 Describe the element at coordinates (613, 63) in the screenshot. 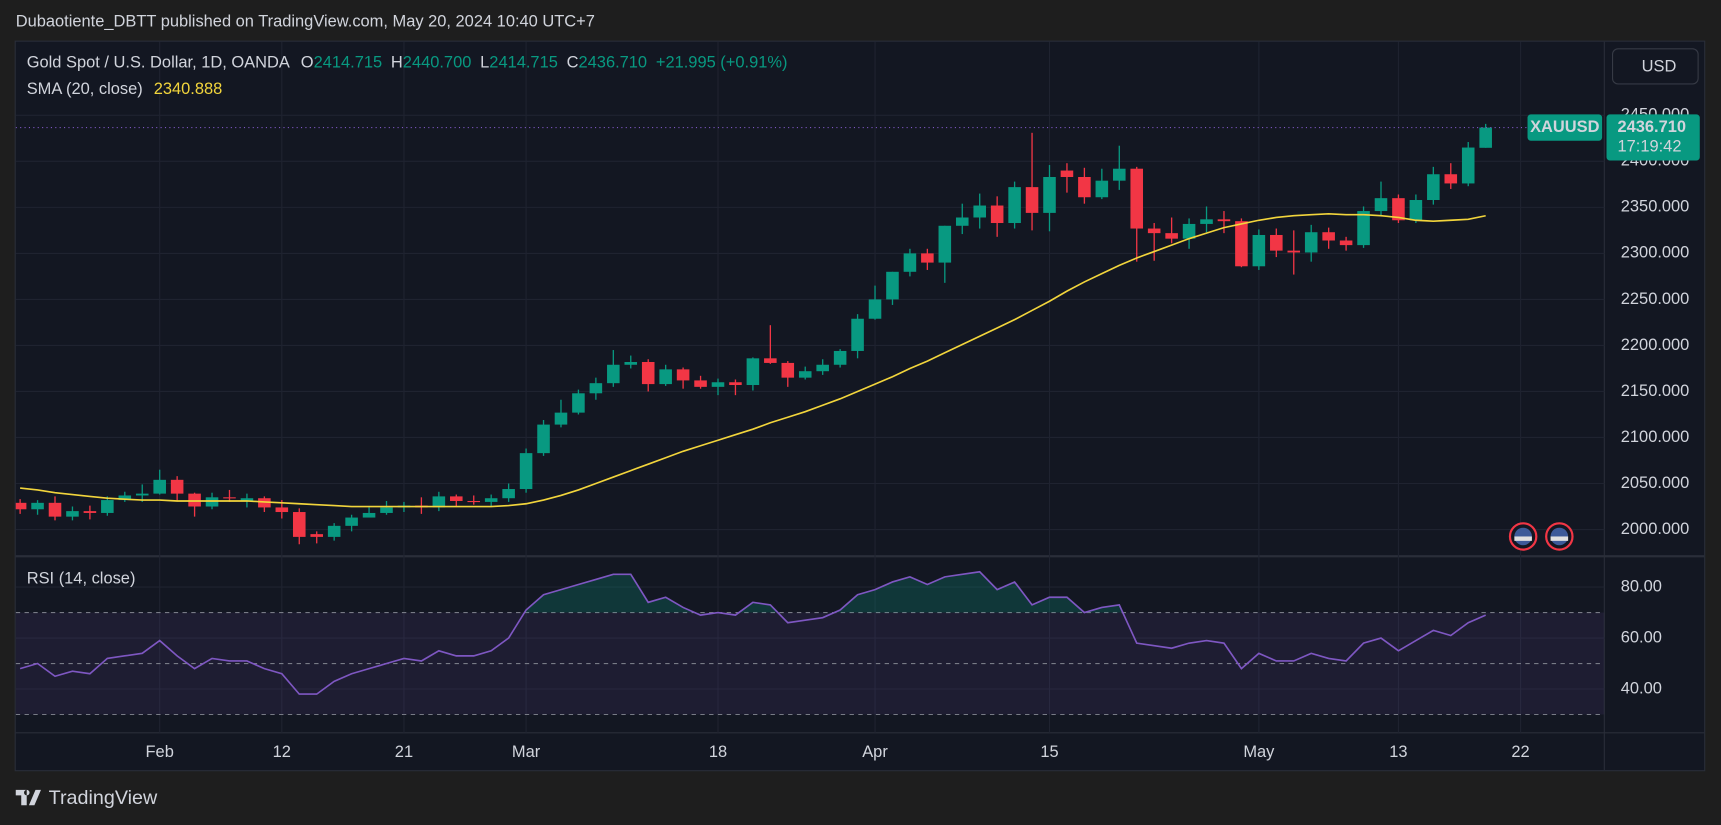

I see `ohlc-value: 2436.710` at that location.